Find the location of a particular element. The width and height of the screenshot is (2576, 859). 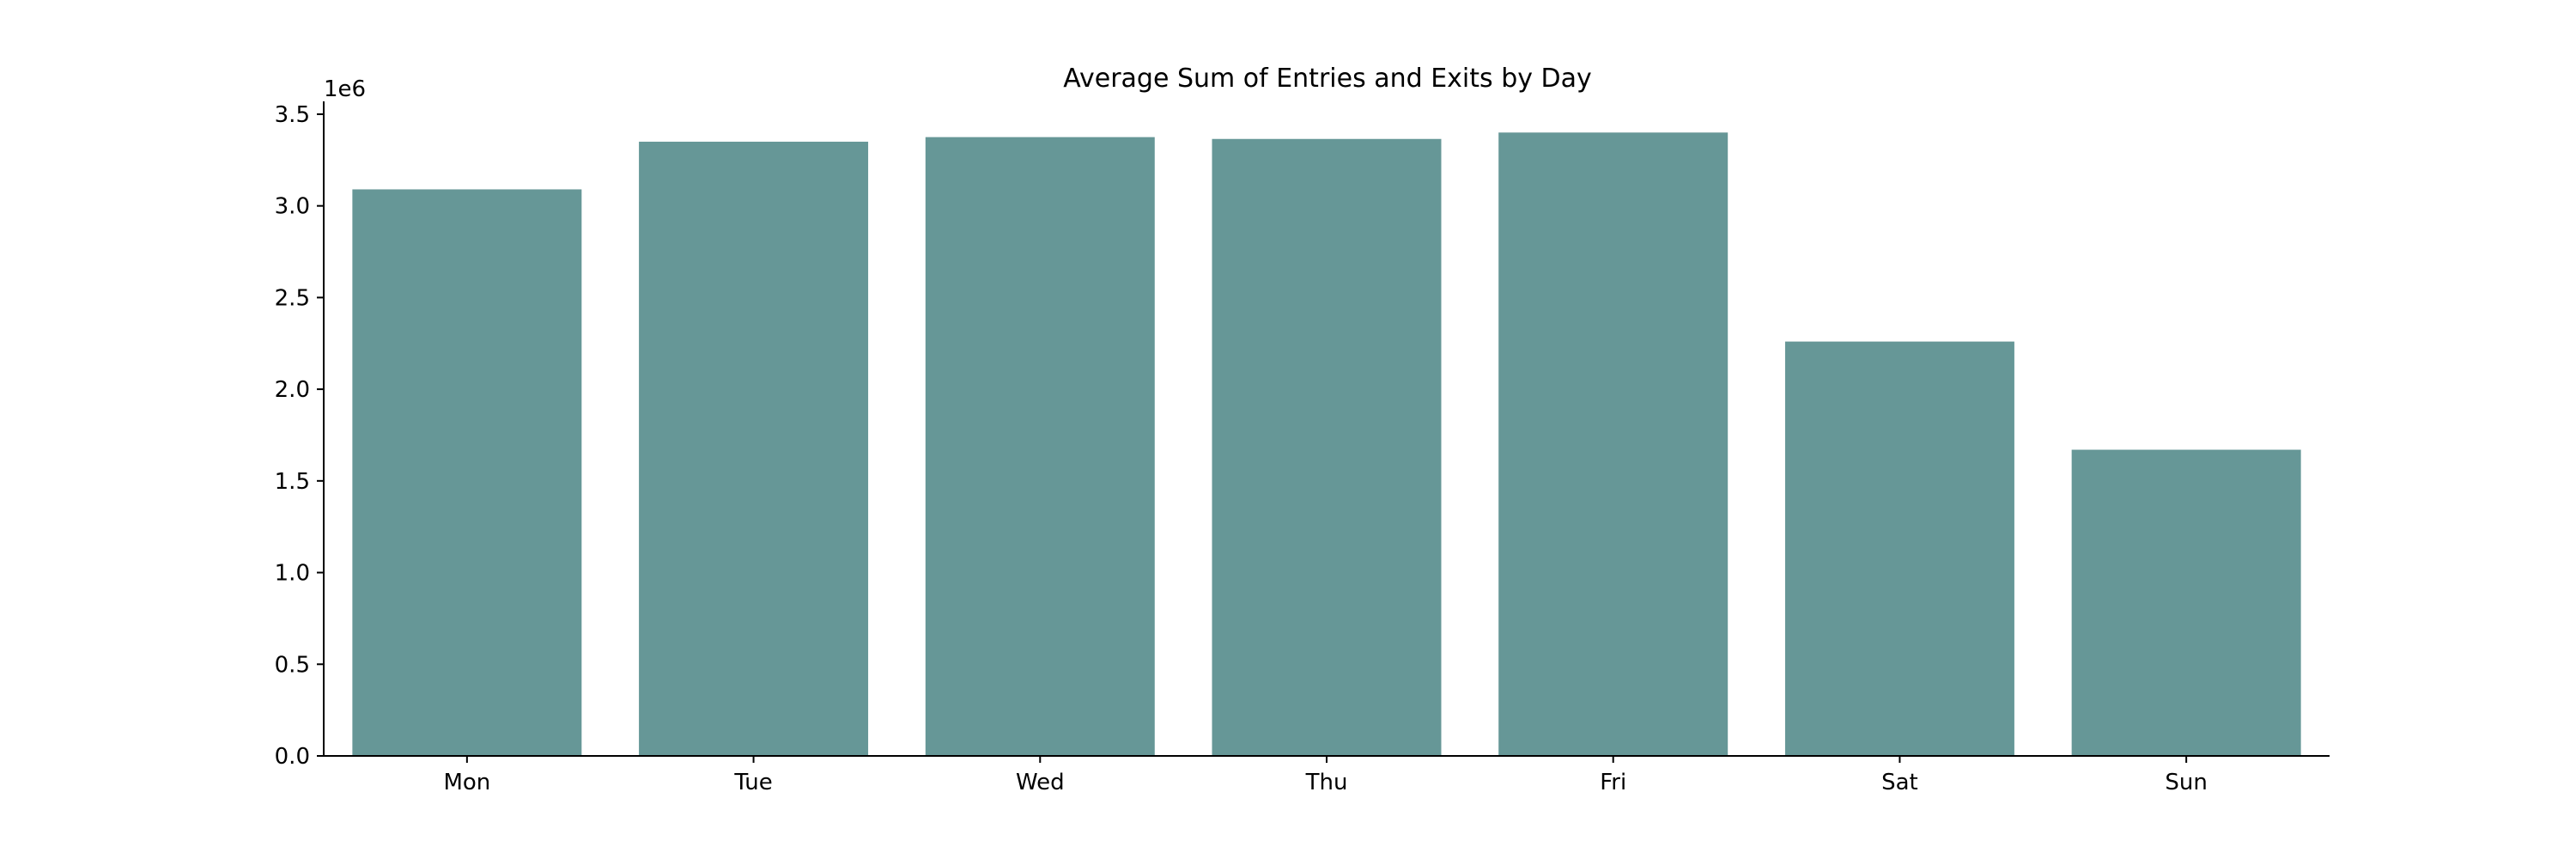

x-tick-label-wed: Wed is located at coordinates (1041, 783).